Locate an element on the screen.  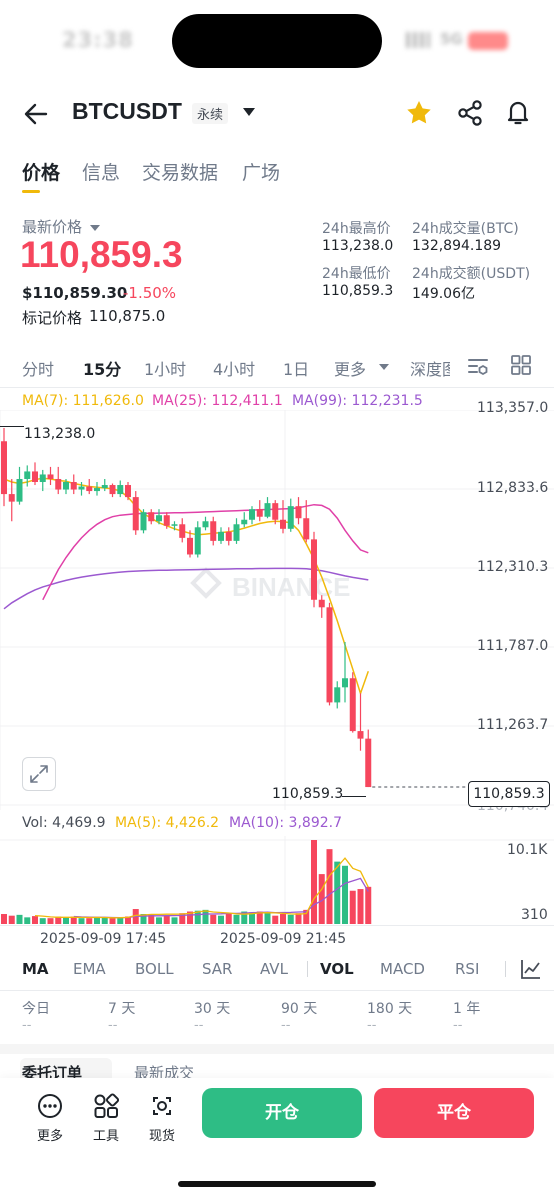
price-axis-label: 112,833.6 is located at coordinates (513, 488).